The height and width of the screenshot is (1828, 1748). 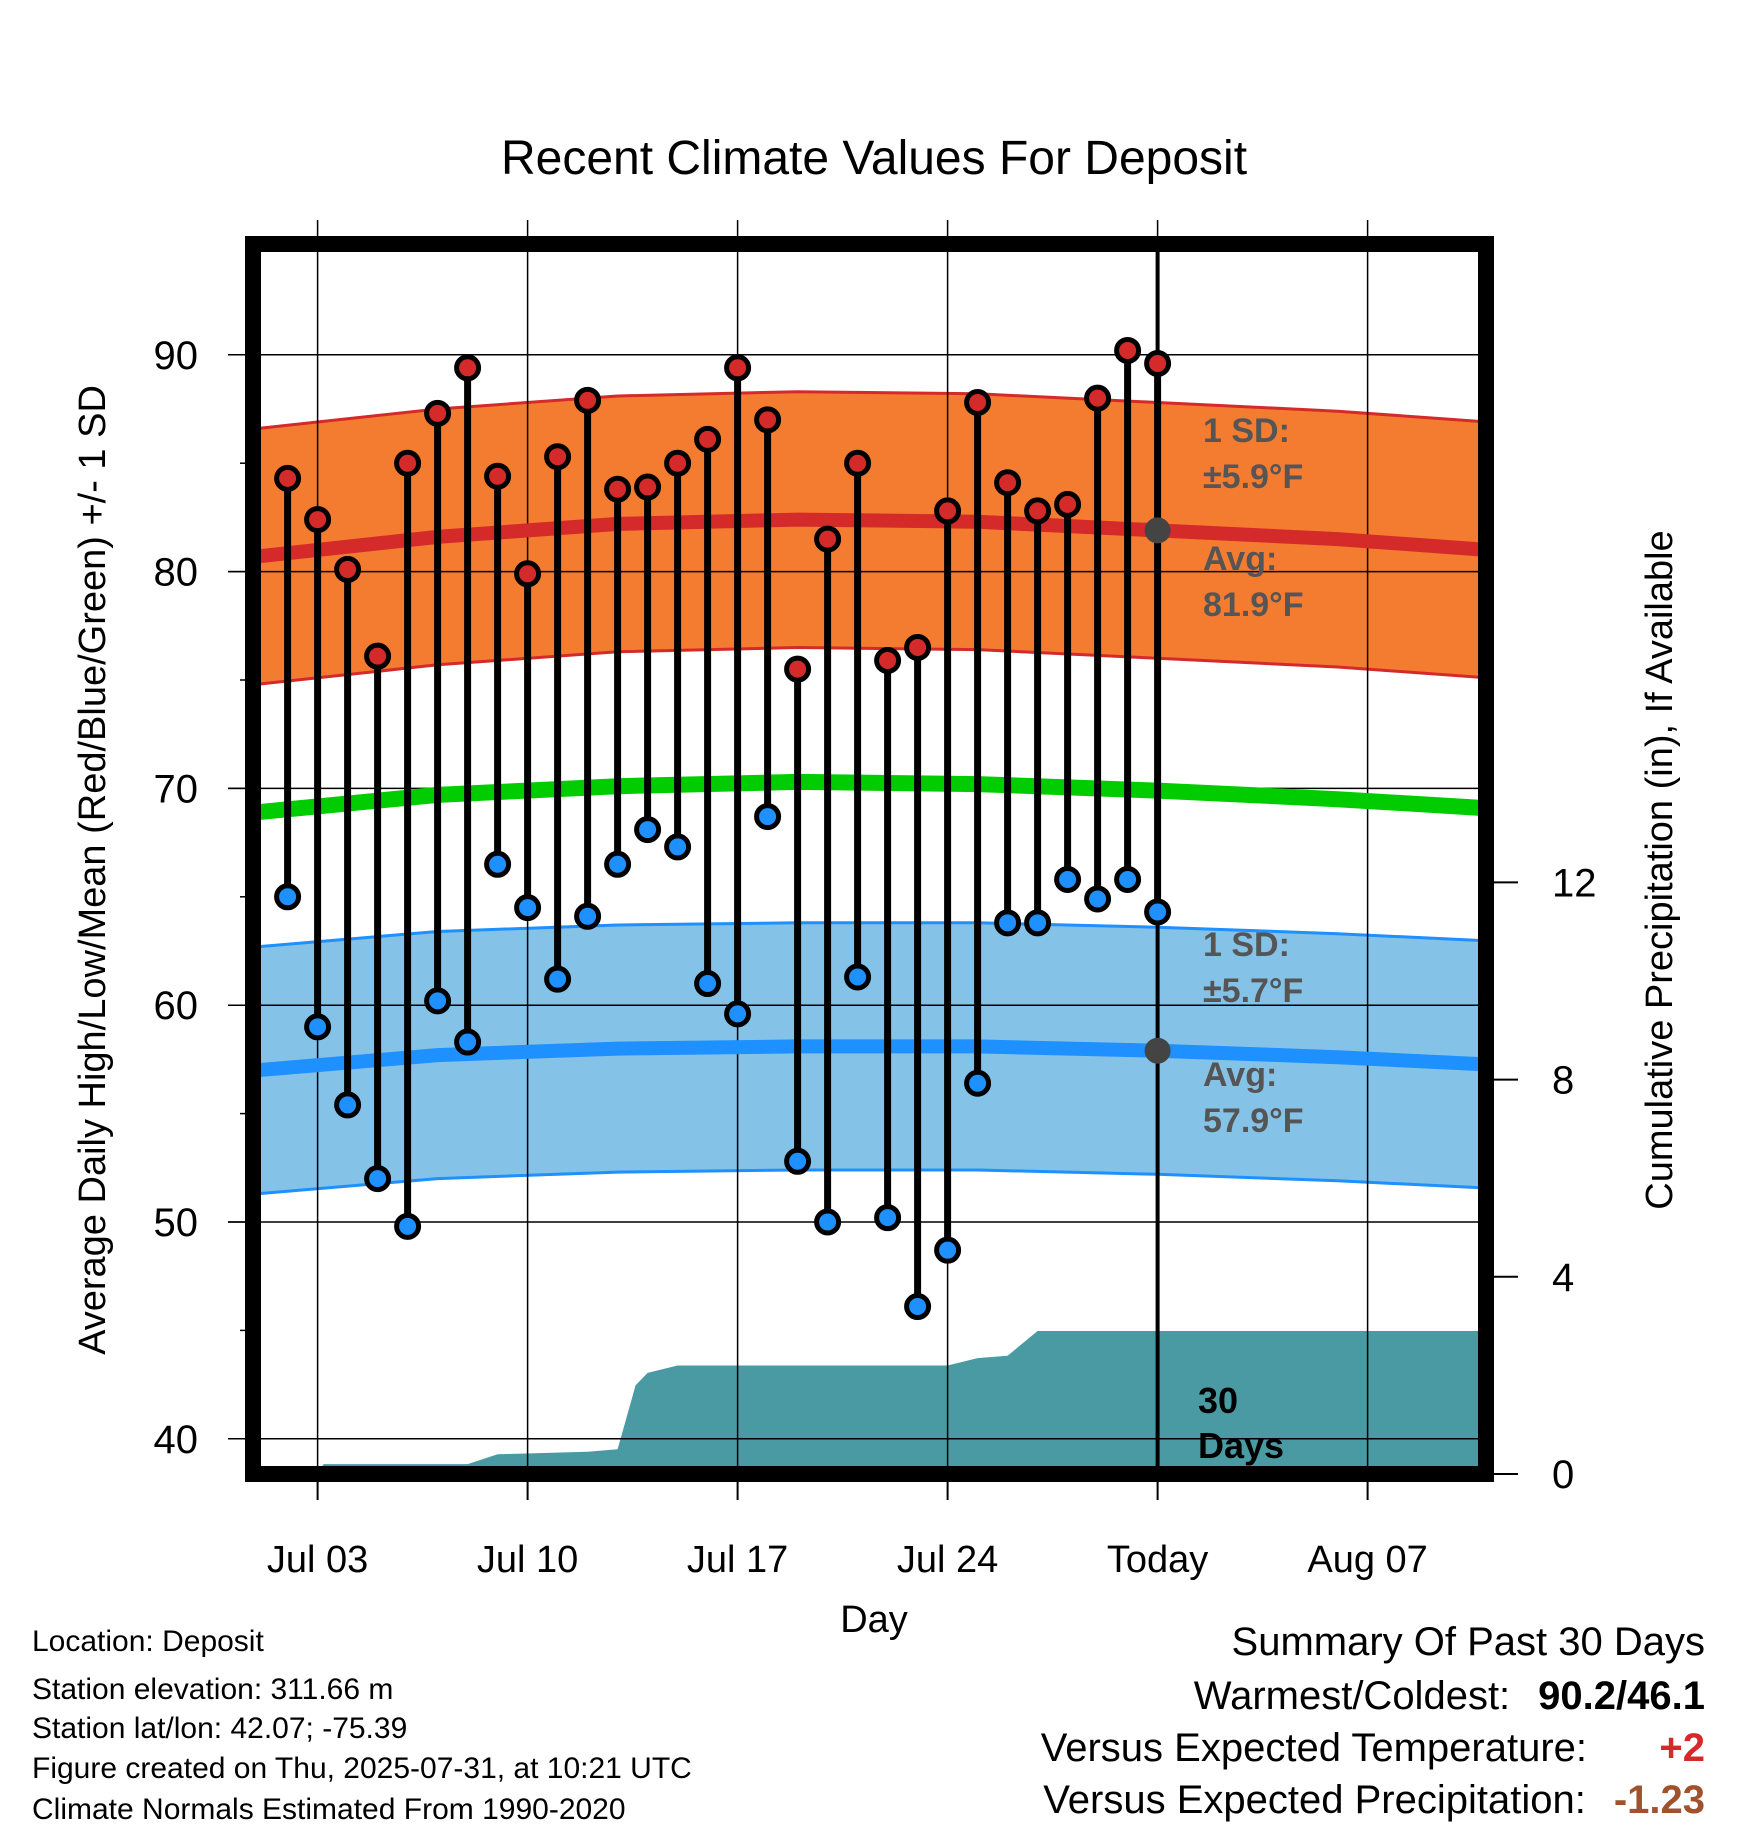 I want to click on today-low-avg-dot, so click(x=1157, y=1050).